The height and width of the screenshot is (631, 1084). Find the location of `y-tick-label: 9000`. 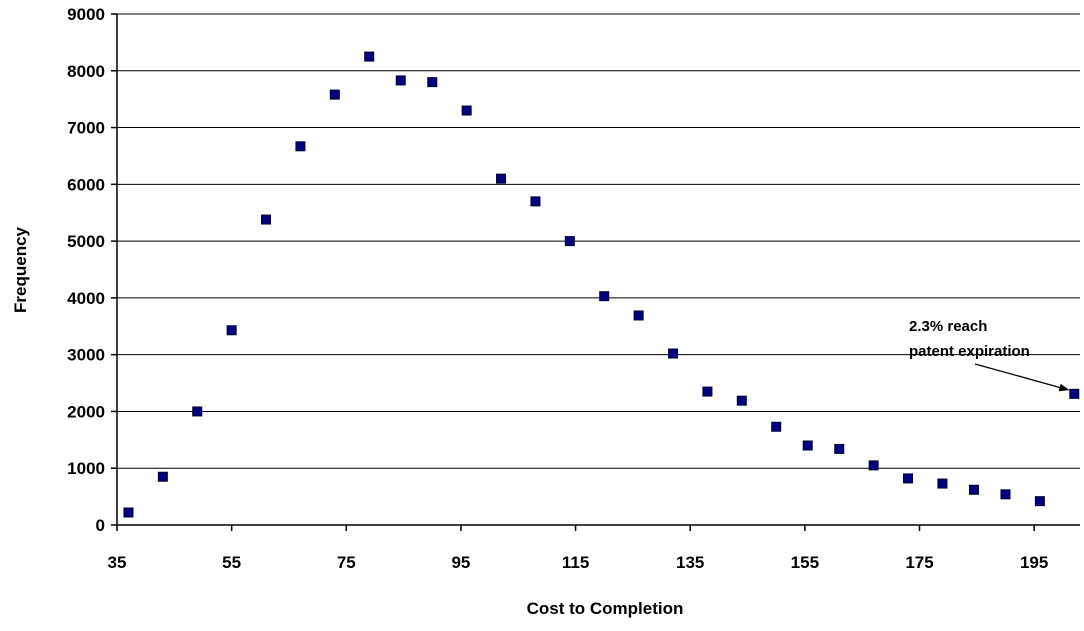

y-tick-label: 9000 is located at coordinates (86, 14).